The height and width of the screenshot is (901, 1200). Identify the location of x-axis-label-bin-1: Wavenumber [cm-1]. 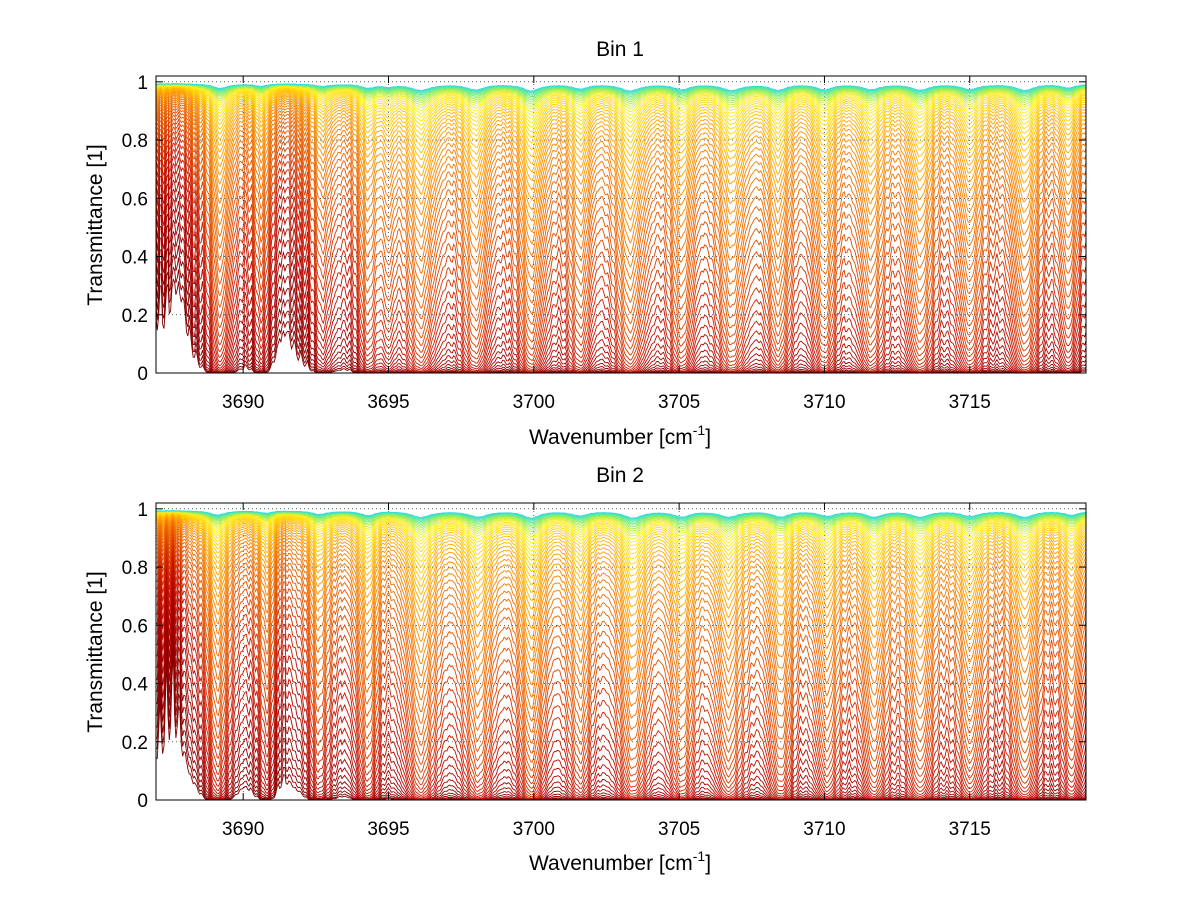
(620, 435).